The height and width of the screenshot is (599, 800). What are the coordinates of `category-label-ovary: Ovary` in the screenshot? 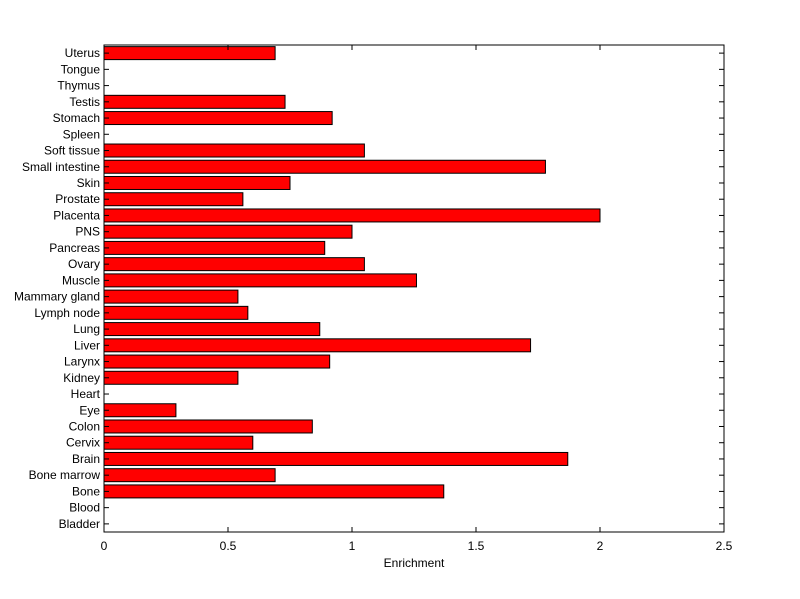 It's located at (84, 264).